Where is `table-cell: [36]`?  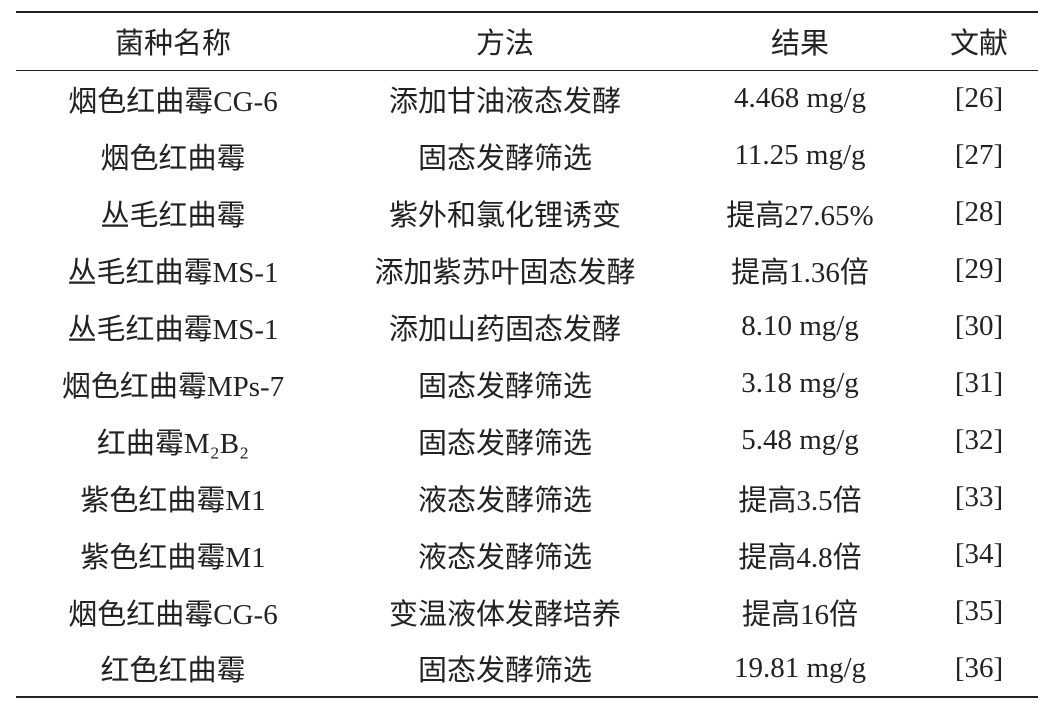
table-cell: [36] is located at coordinates (979, 667).